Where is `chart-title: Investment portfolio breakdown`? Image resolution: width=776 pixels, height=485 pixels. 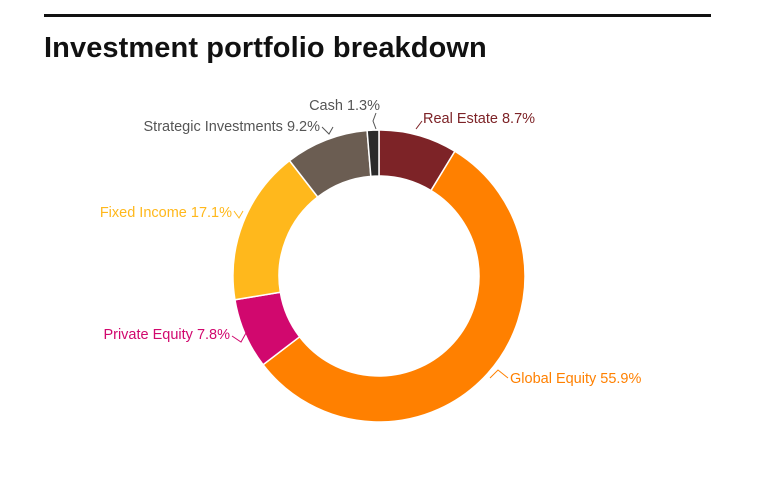 chart-title: Investment portfolio breakdown is located at coordinates (265, 48).